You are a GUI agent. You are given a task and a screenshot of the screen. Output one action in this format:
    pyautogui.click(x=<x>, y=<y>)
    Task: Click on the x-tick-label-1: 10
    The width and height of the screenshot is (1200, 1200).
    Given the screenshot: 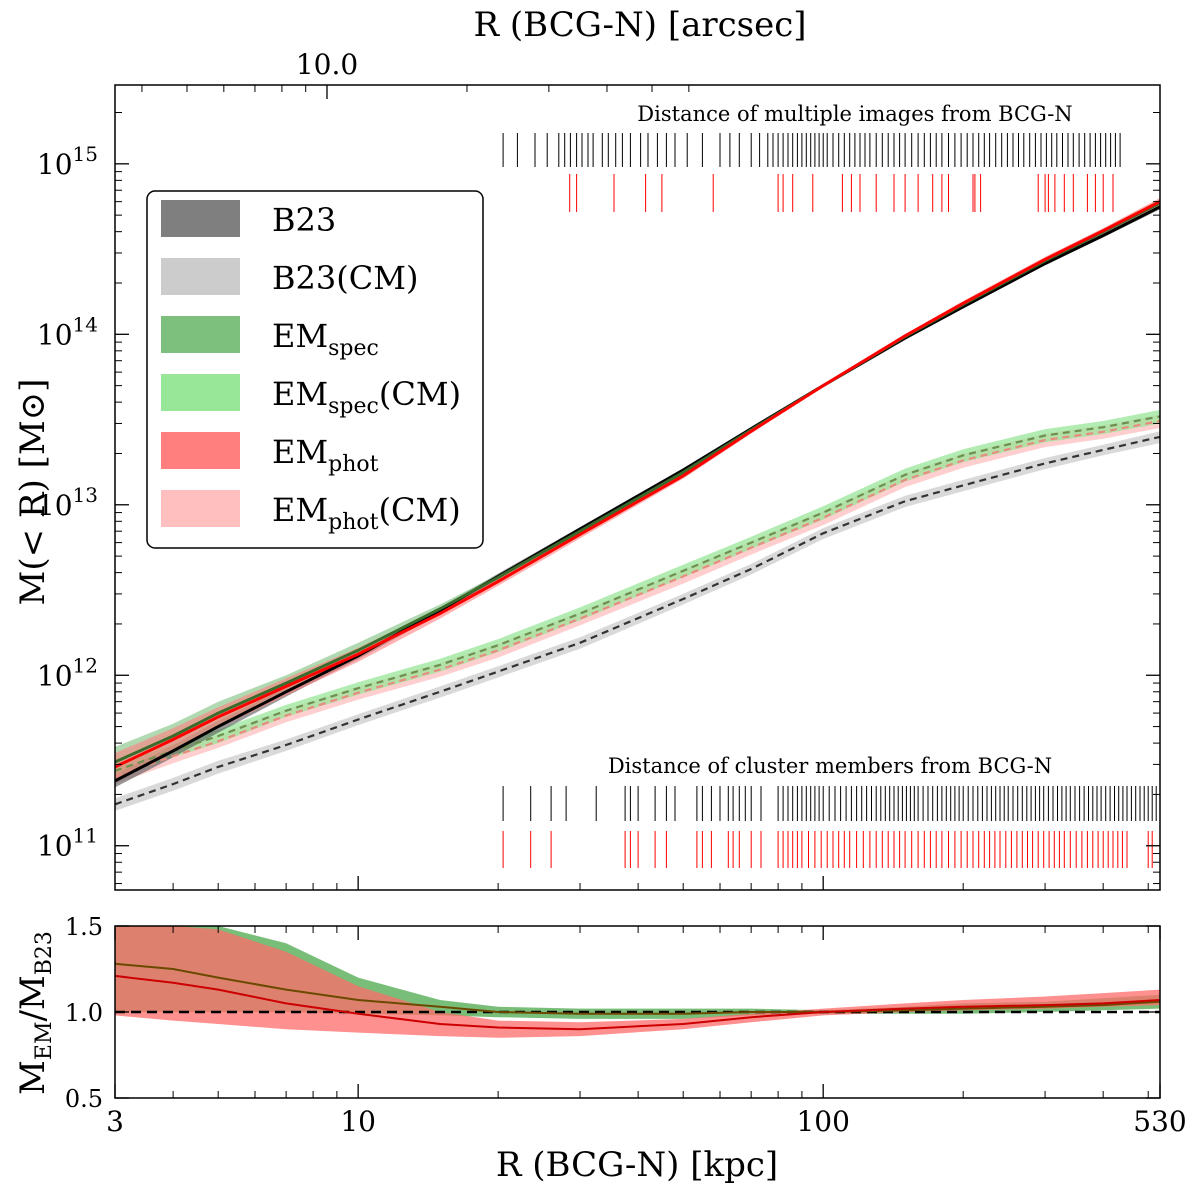 What is the action you would take?
    pyautogui.click(x=358, y=1121)
    